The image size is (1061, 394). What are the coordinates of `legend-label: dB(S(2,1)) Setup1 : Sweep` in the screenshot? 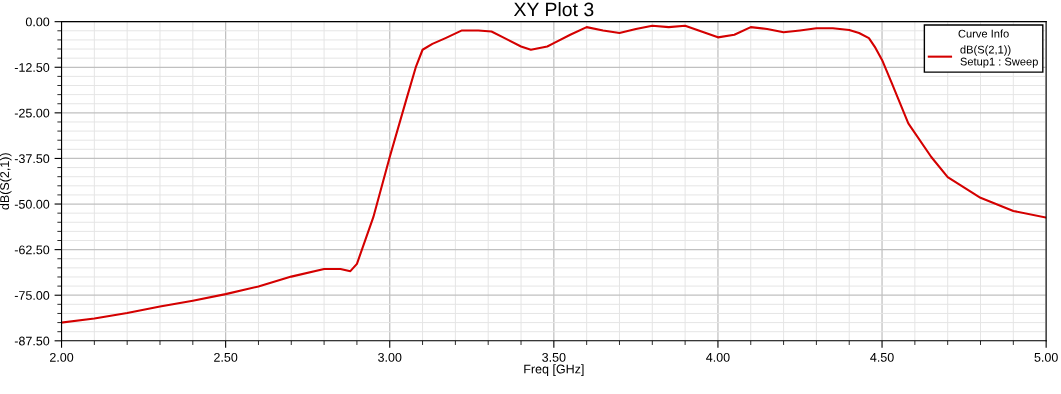 It's located at (999, 56).